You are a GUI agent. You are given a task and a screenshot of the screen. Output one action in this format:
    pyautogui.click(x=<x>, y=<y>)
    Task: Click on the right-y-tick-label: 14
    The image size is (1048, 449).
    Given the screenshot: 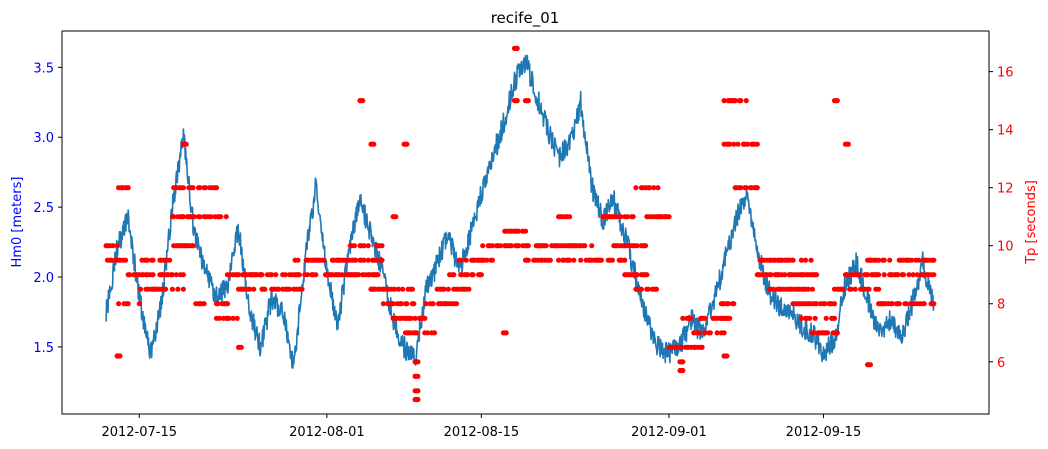 What is the action you would take?
    pyautogui.click(x=1005, y=131)
    